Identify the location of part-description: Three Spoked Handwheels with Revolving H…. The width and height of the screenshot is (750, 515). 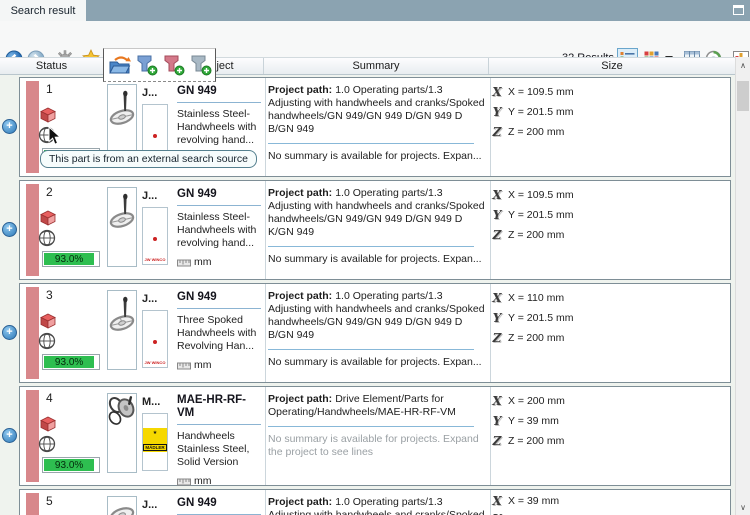
(217, 333).